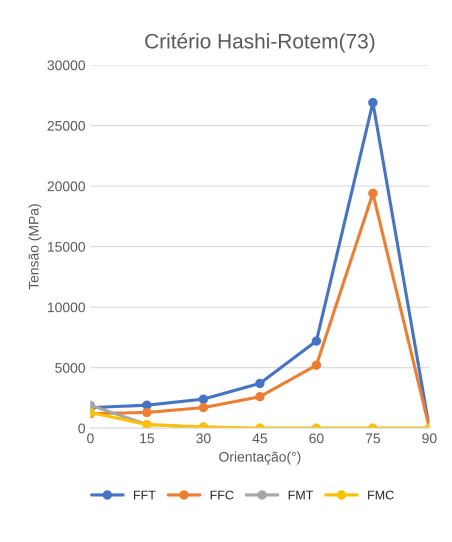 Image resolution: width=452 pixels, height=542 pixels. Describe the element at coordinates (259, 458) in the screenshot. I see `x-axis-title: Orientação(°)` at that location.